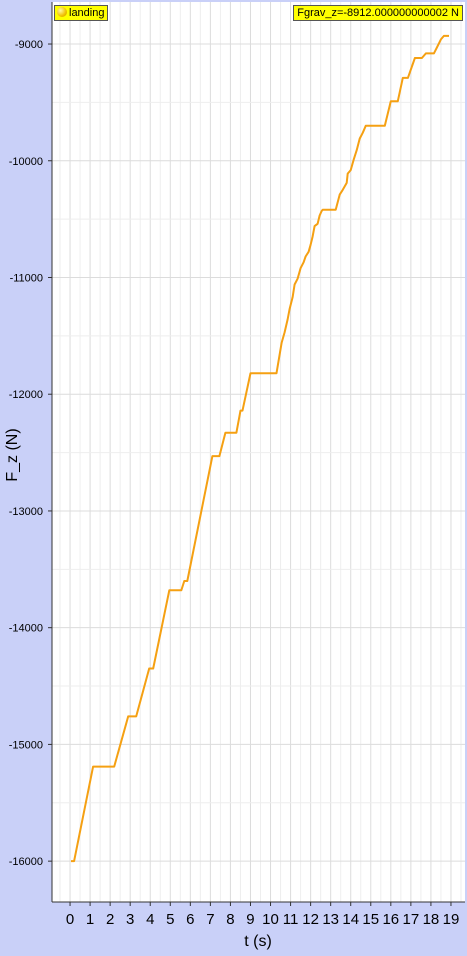  I want to click on x-tick-label: 14, so click(350, 919).